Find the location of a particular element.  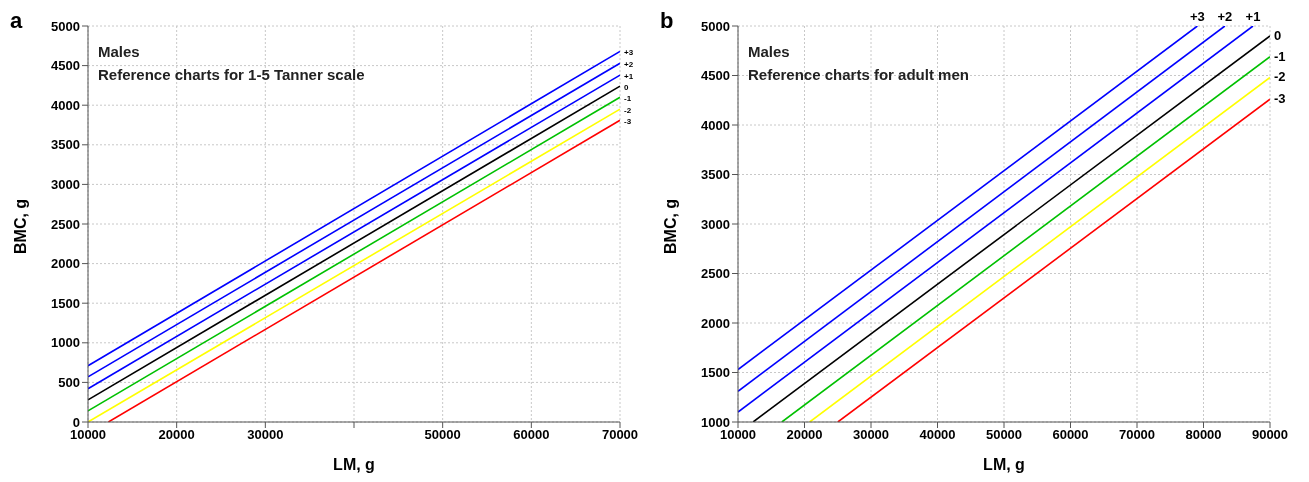

annotation: Reference charts for adult men is located at coordinates (858, 75).